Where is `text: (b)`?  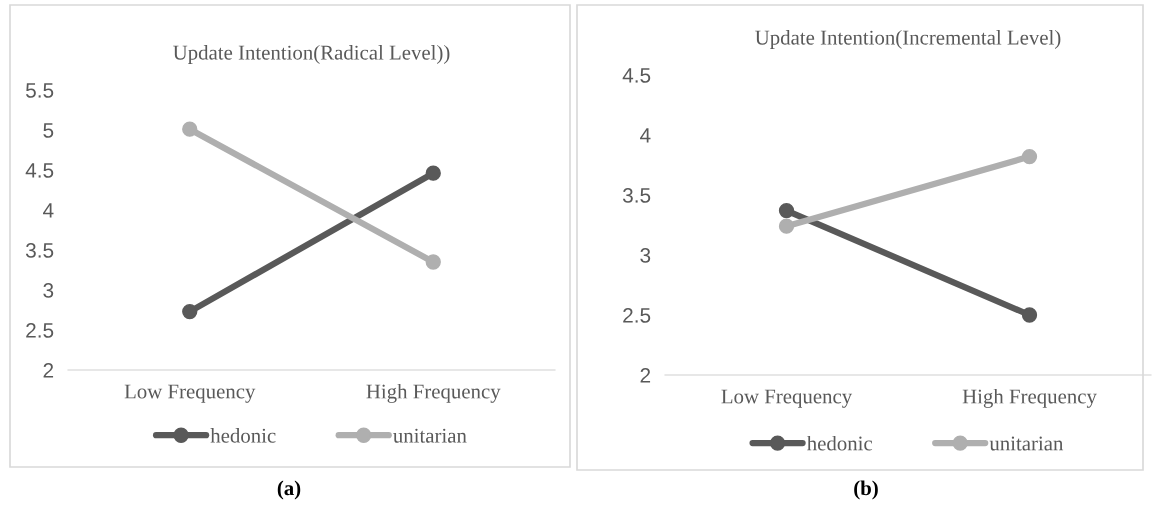
text: (b) is located at coordinates (866, 490).